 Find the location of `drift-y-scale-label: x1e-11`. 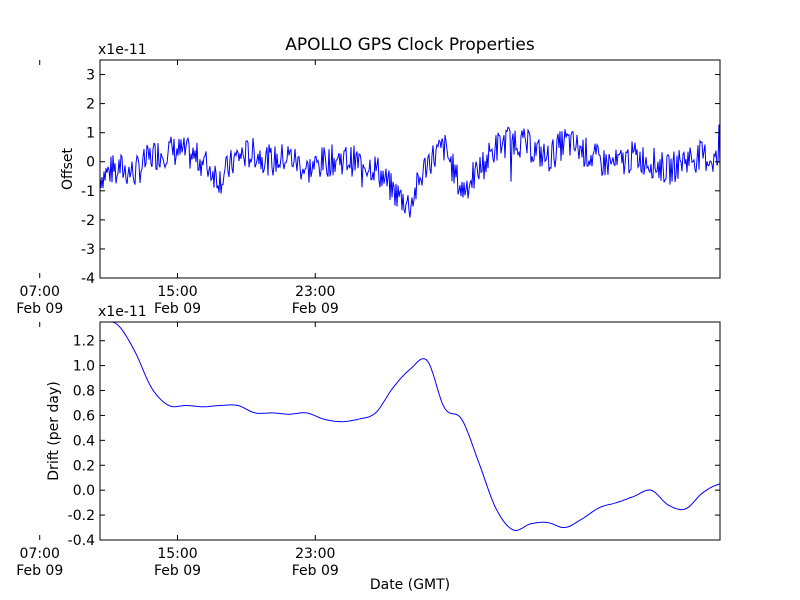

drift-y-scale-label: x1e-11 is located at coordinates (122, 312).